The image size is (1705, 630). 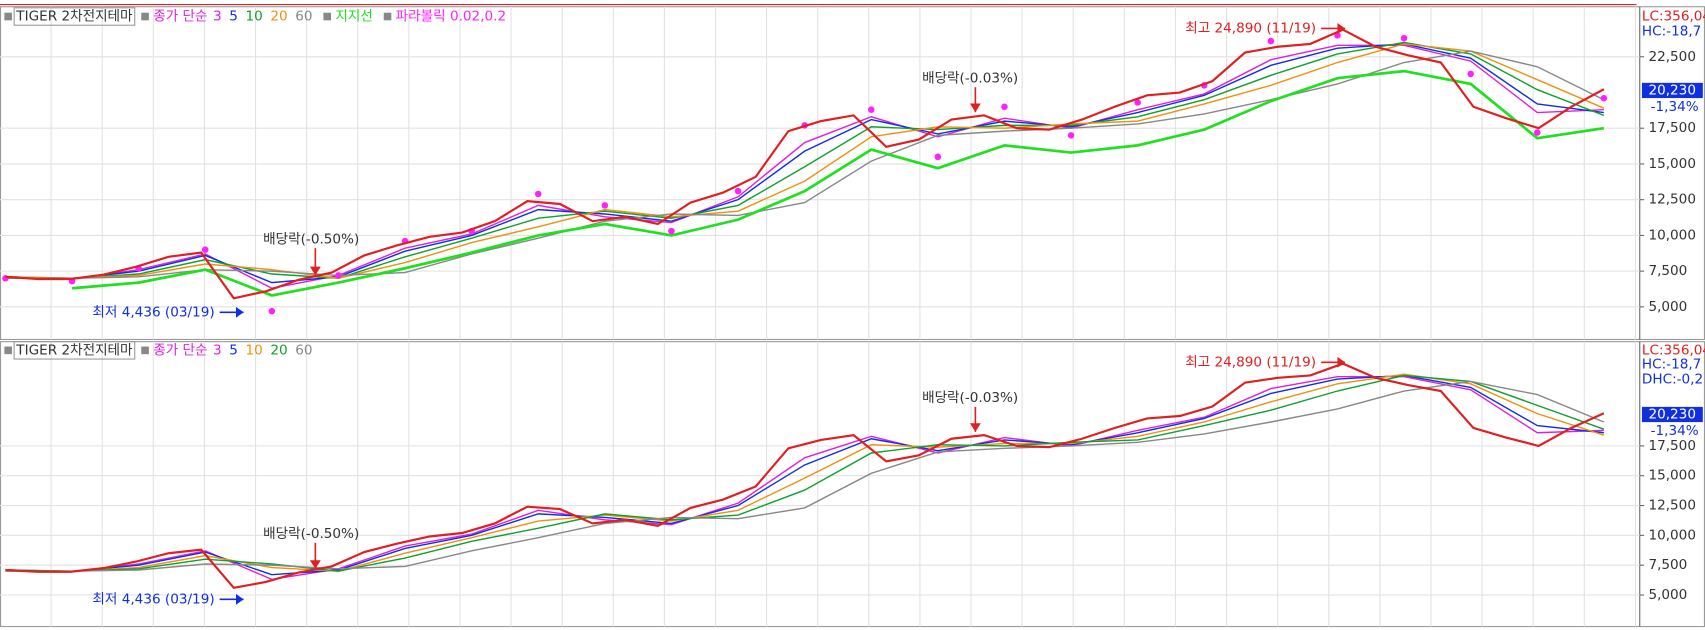 I want to click on y-tick-label: 22,500, so click(x=1672, y=57).